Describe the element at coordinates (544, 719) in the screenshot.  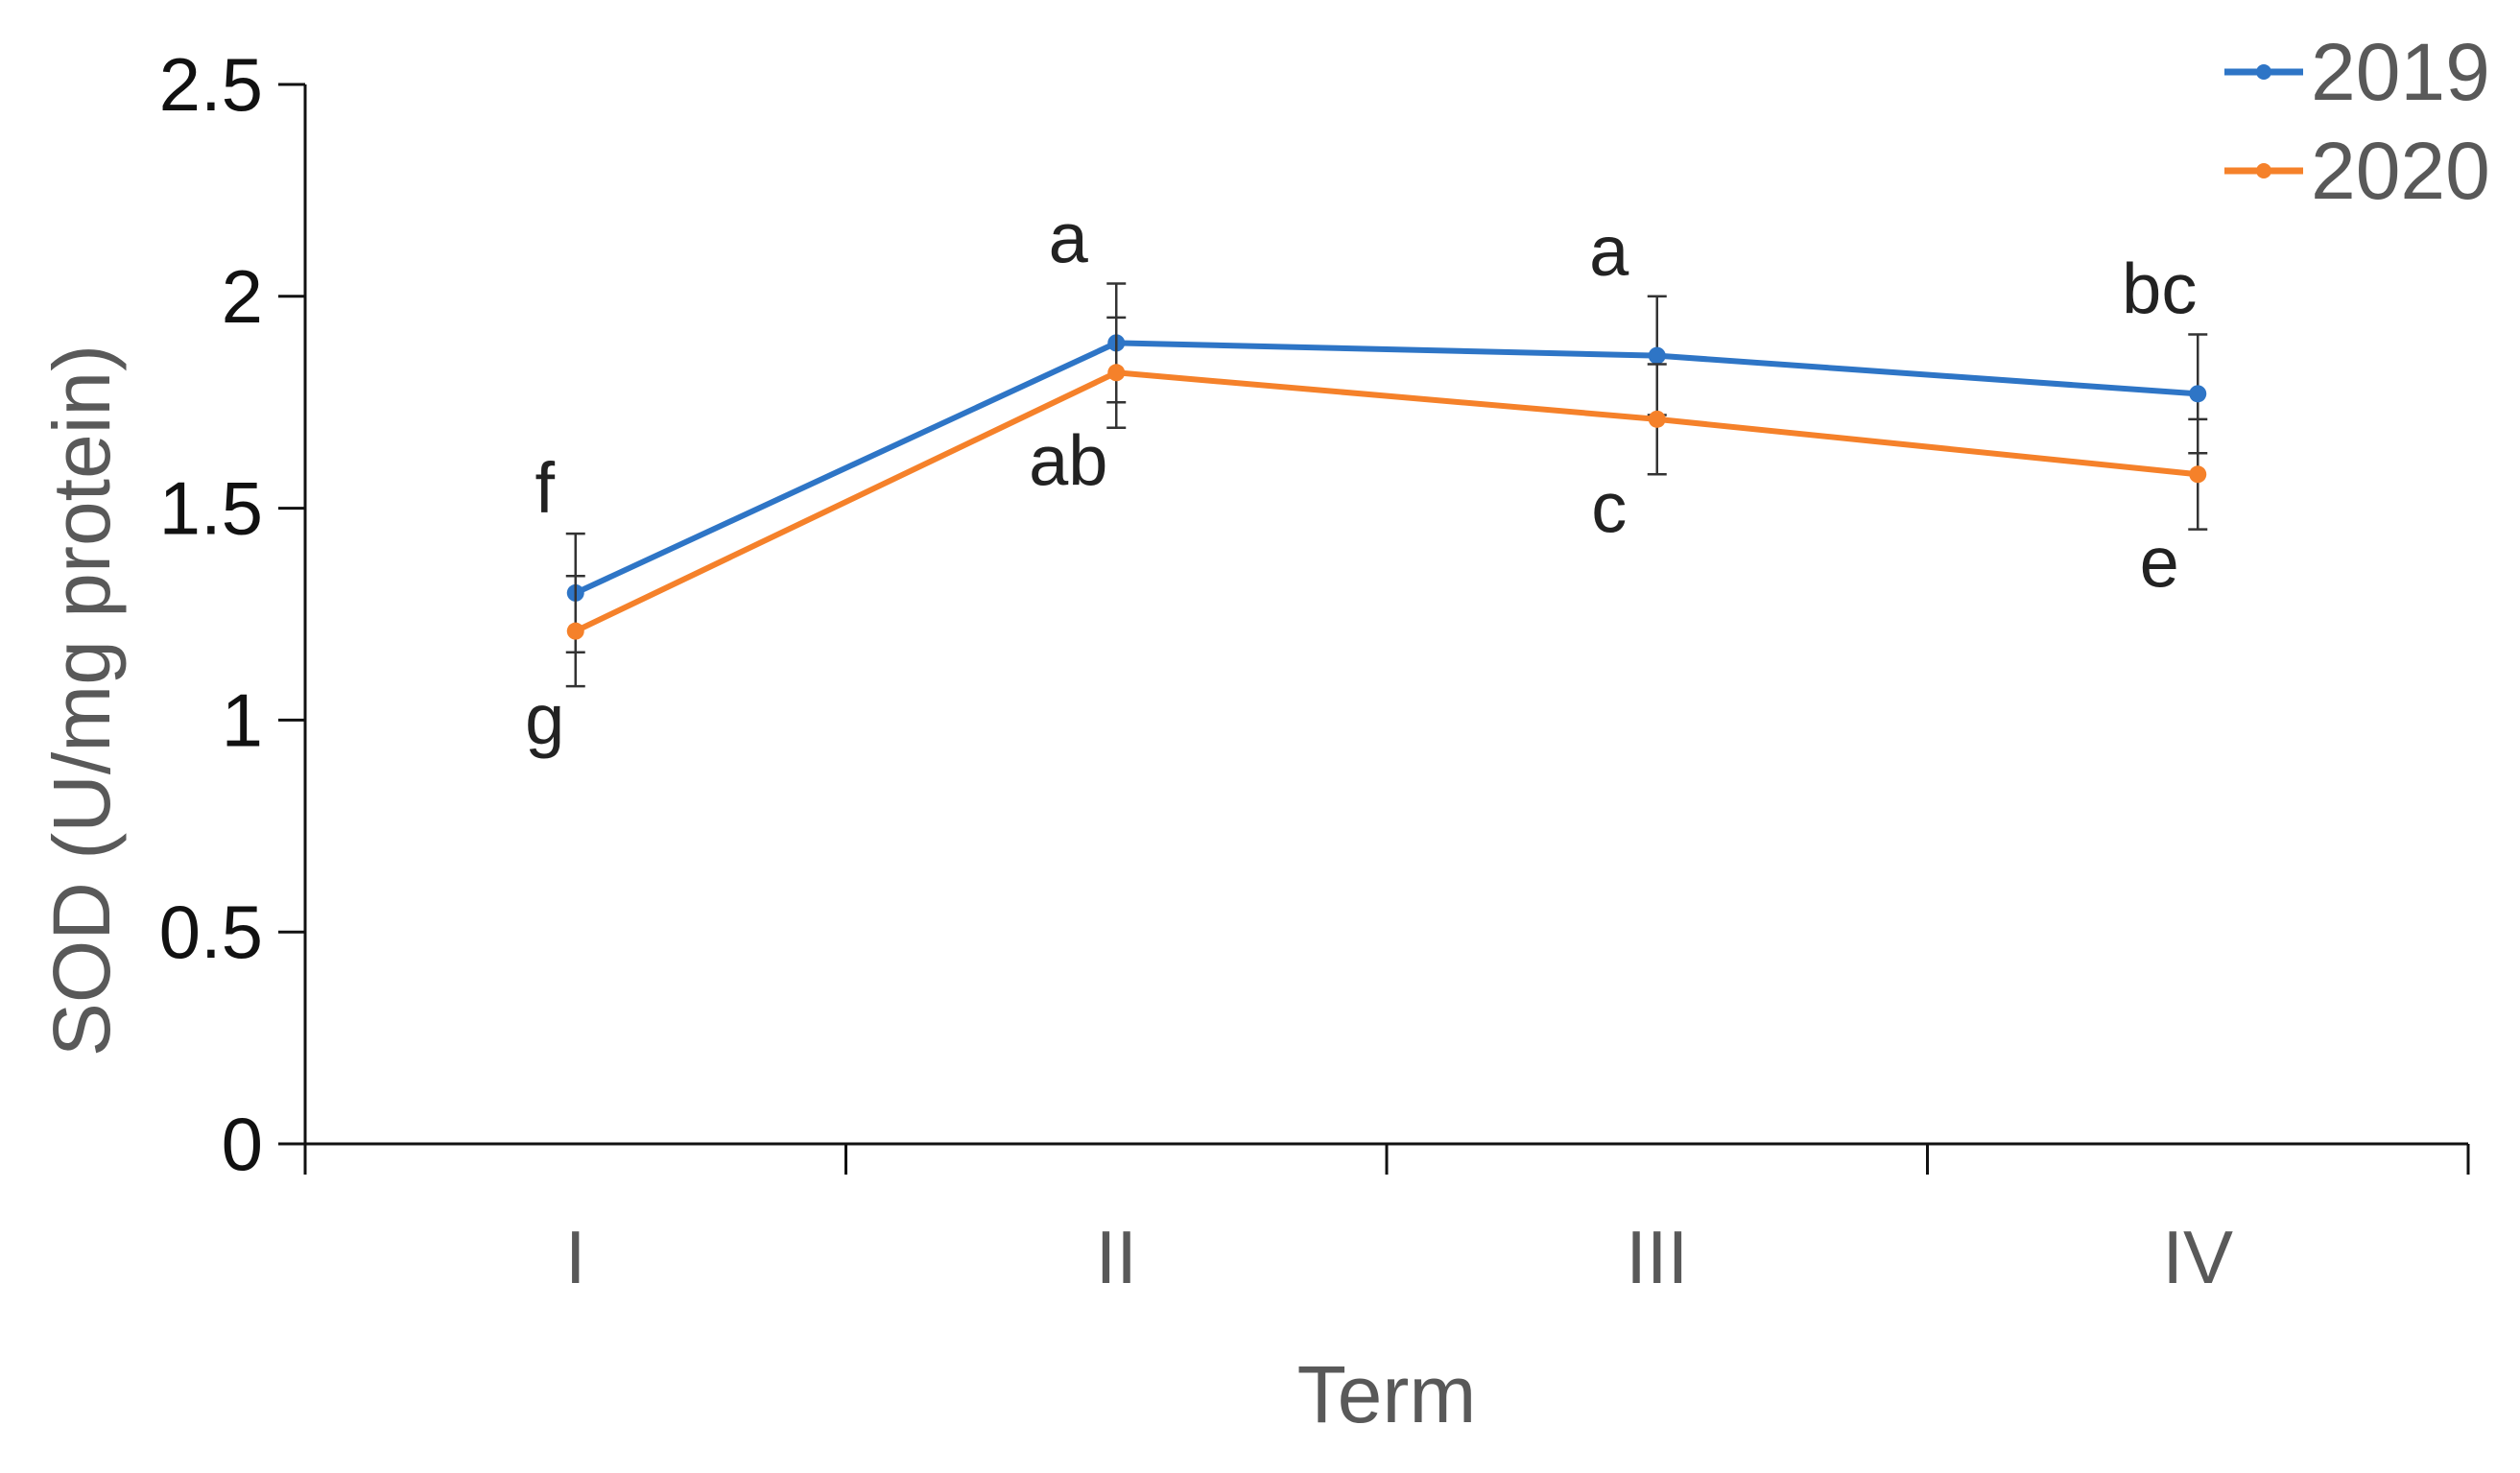
I see `significance-label: g` at that location.